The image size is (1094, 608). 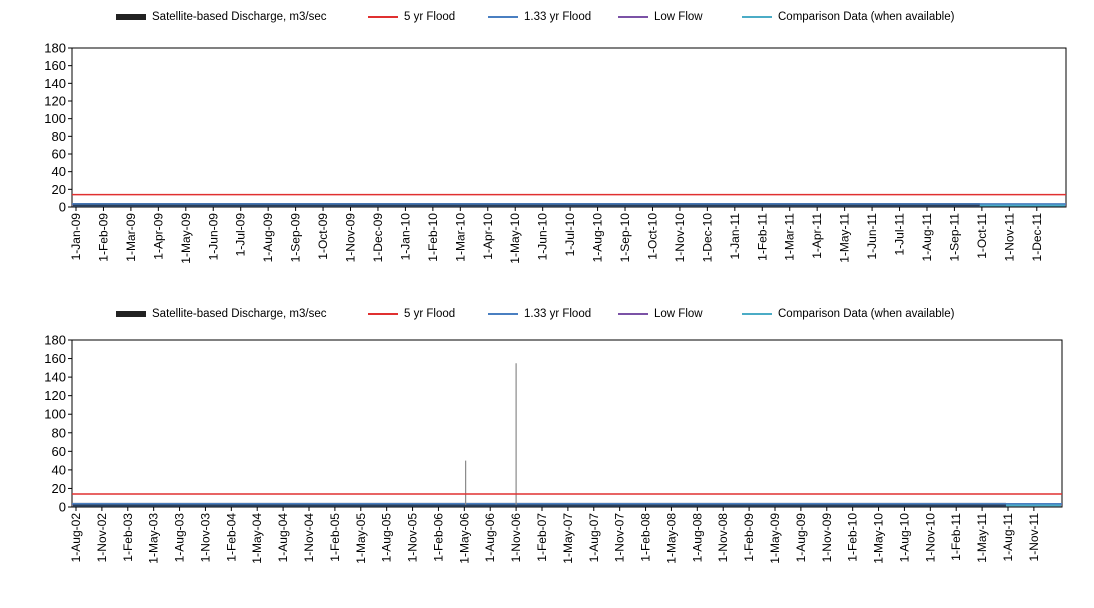 I want to click on legend-label-comparison: Comparison Data (when available), so click(x=866, y=17).